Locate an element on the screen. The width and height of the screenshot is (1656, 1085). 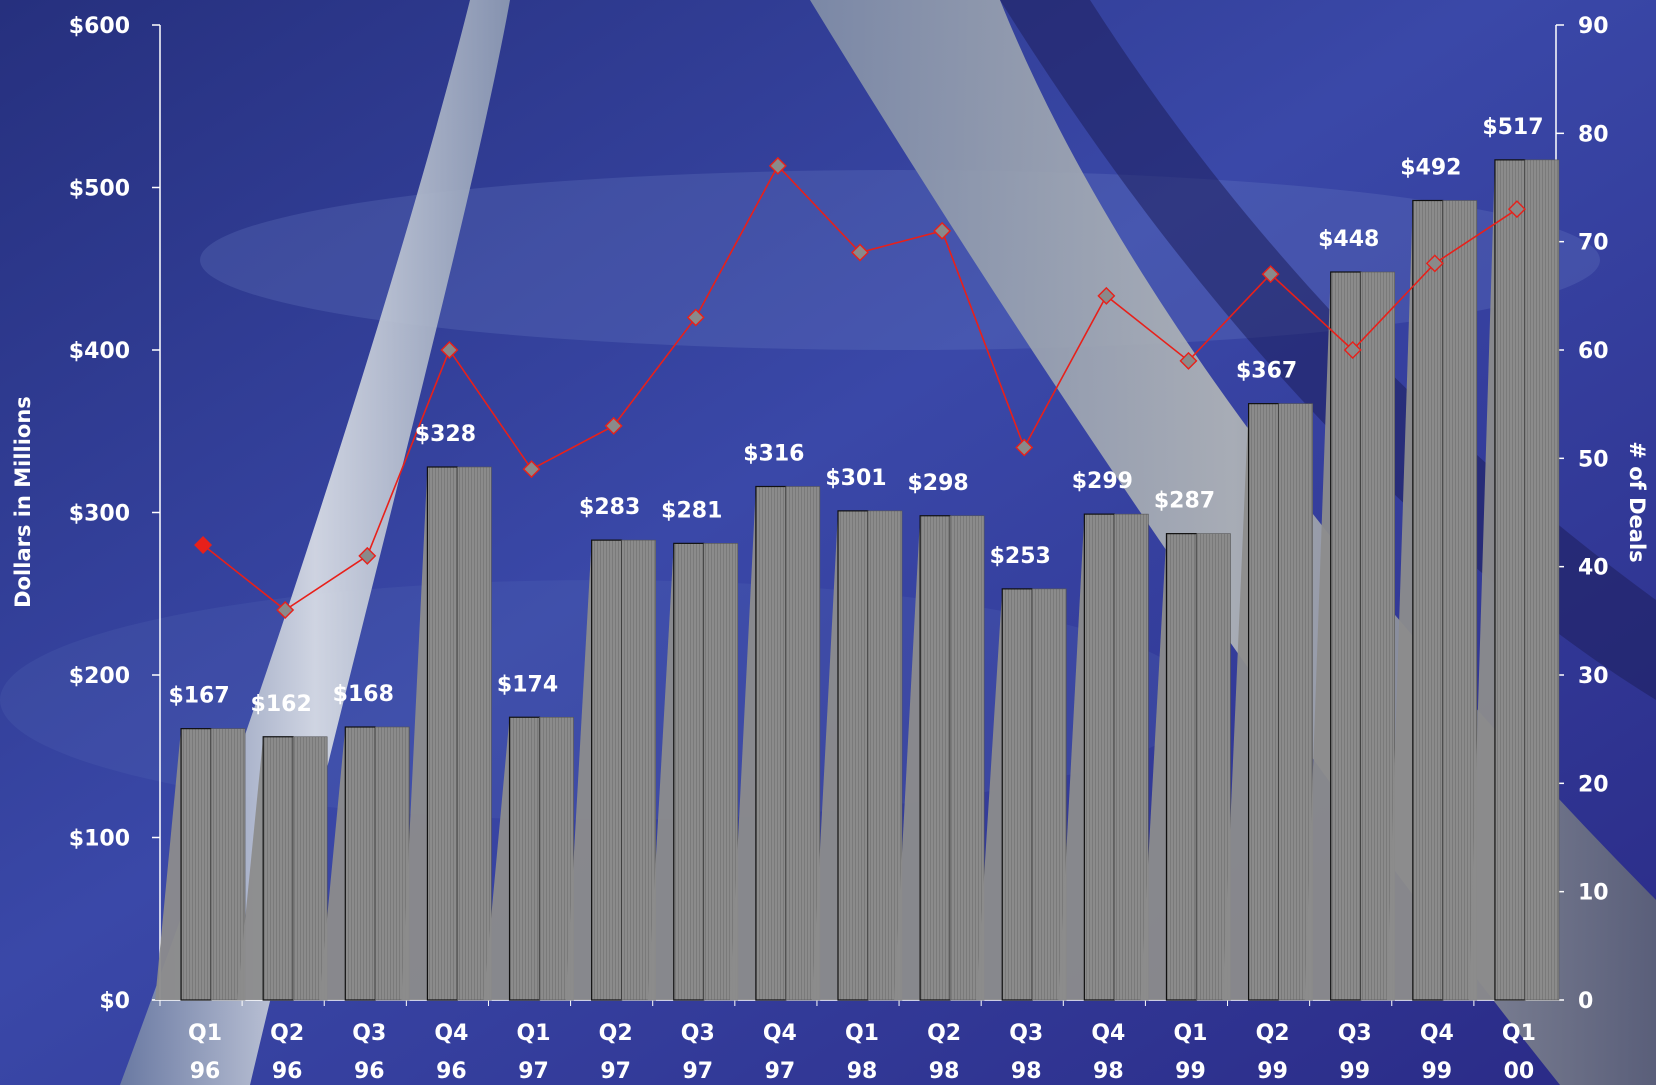
y2-tick-label: 30 is located at coordinates (1593, 676).